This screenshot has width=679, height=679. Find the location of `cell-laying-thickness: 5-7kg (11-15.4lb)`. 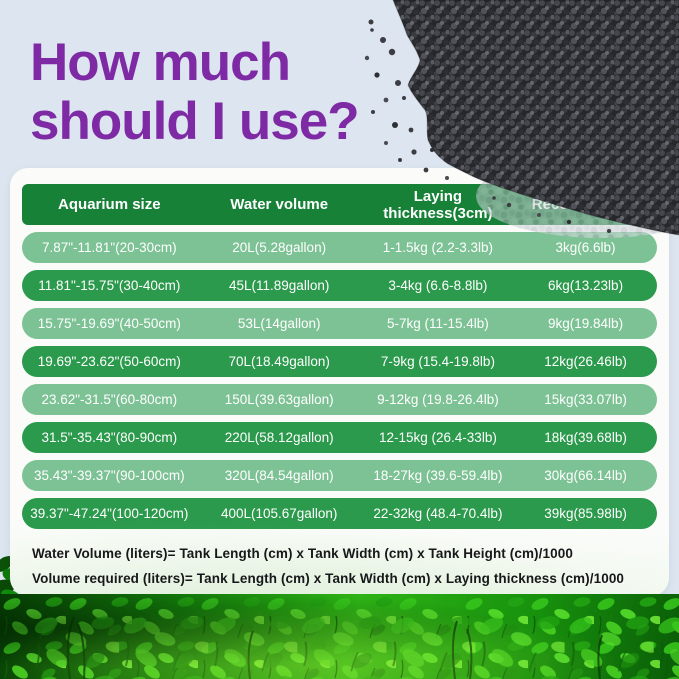

cell-laying-thickness: 5-7kg (11-15.4lb) is located at coordinates (438, 323).